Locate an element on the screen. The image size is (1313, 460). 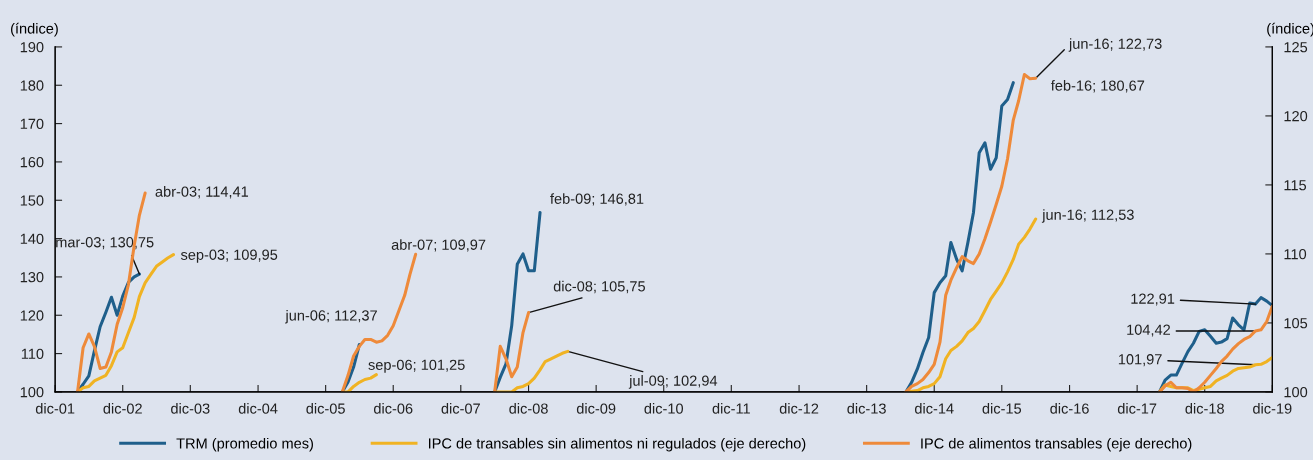
x-tick-label: dic-18 is located at coordinates (1204, 408).